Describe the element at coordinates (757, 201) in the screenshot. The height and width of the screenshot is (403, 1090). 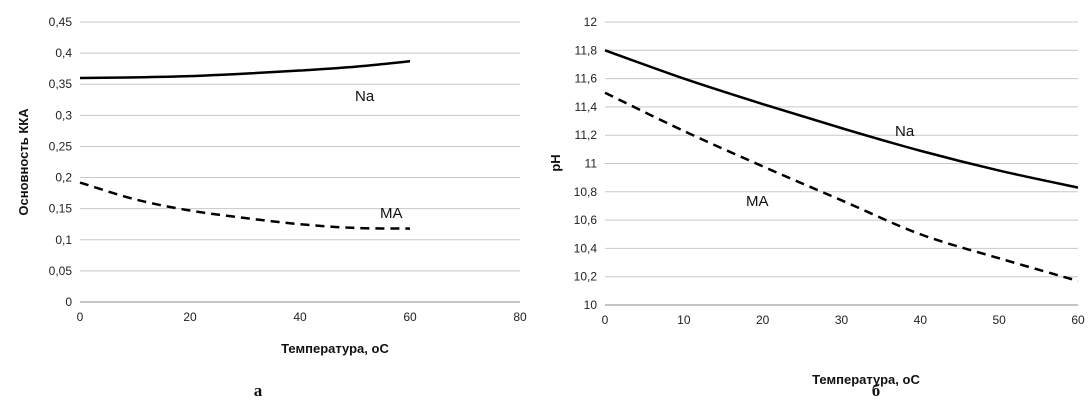
I see `series-label-ma-b: МА` at that location.